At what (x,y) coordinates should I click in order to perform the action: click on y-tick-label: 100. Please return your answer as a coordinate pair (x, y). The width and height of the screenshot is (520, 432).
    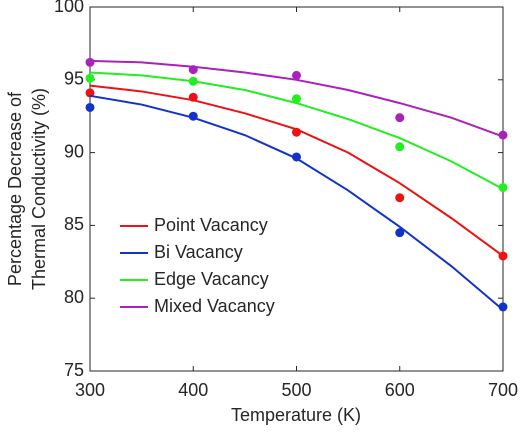
    Looking at the image, I should click on (69, 8).